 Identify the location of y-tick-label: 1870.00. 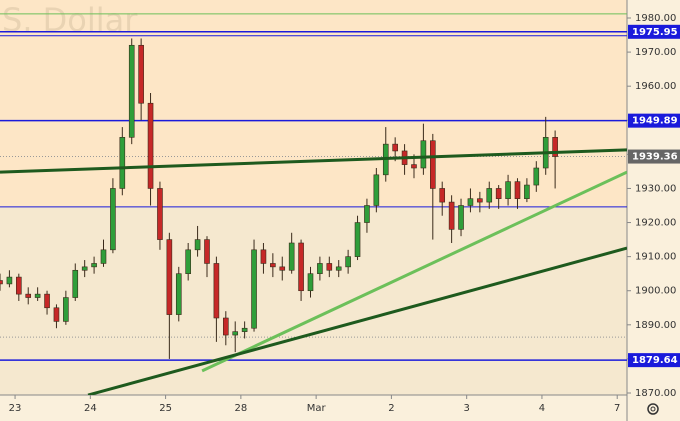
(655, 393).